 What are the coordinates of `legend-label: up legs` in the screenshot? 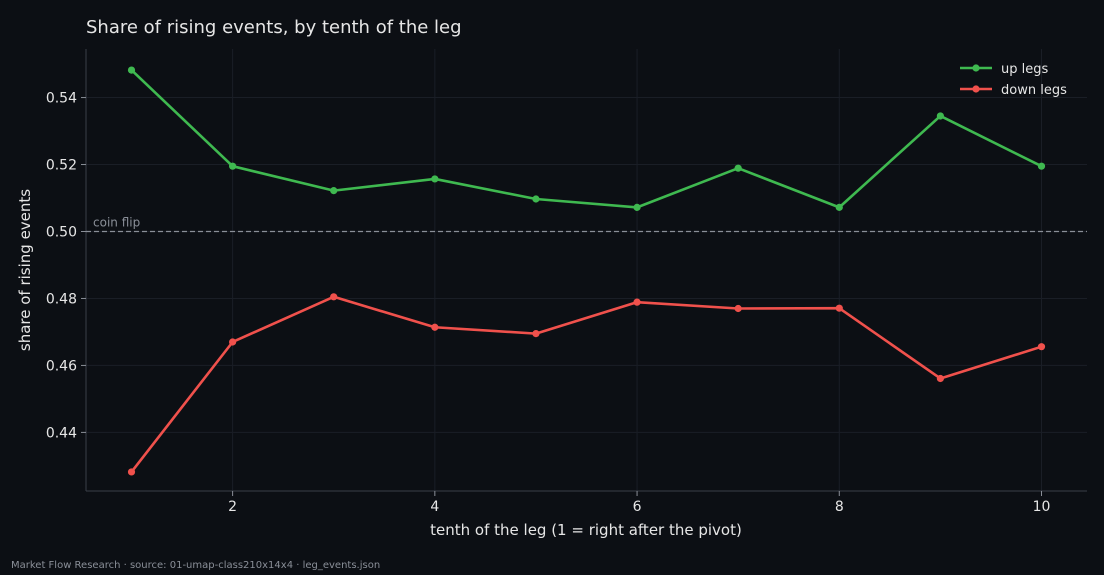 It's located at (1024, 69).